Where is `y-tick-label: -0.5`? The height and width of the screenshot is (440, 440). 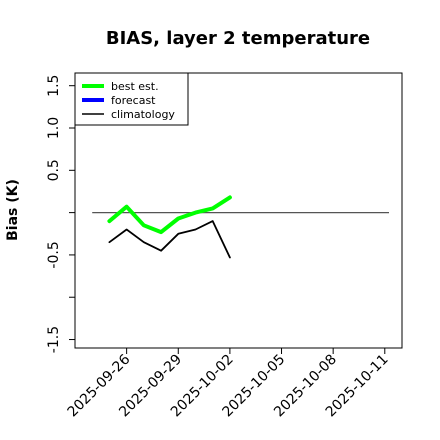
y-tick-label: -0.5 is located at coordinates (54, 254).